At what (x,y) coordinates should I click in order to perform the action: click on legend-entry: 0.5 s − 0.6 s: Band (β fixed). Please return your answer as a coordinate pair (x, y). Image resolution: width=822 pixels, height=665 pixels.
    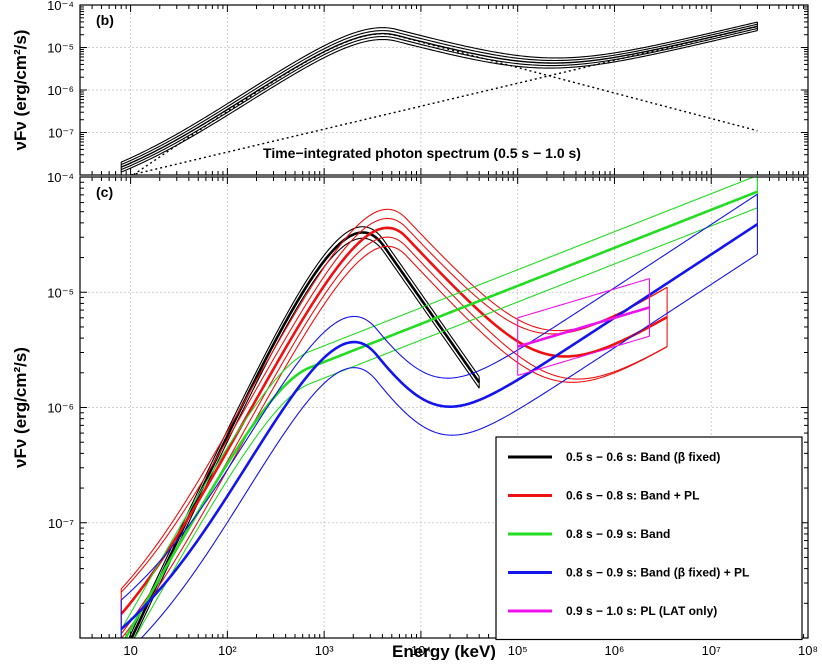
    Looking at the image, I should click on (643, 457).